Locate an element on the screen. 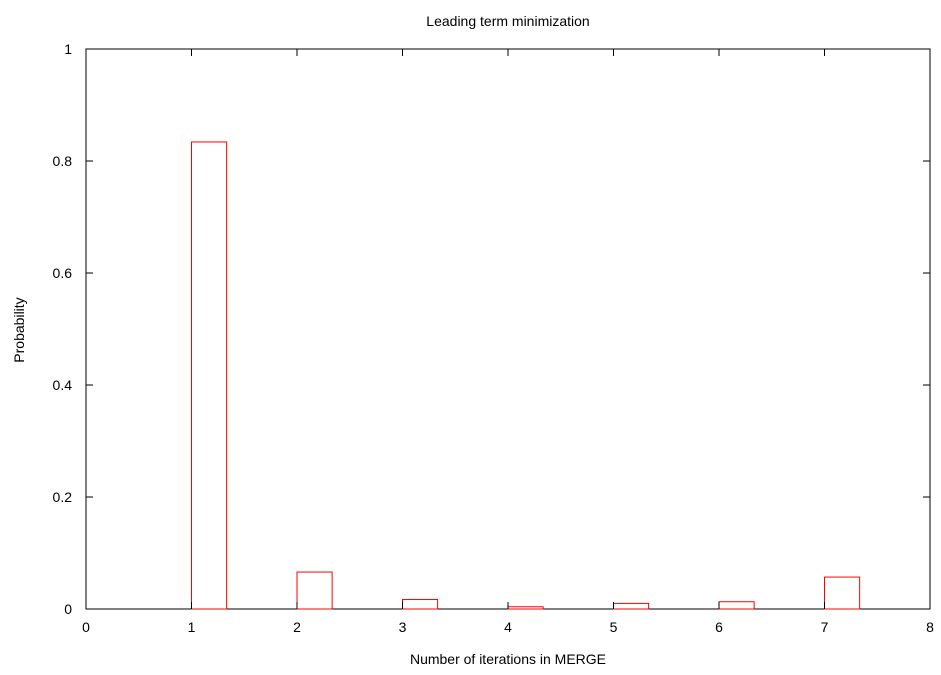  y-tick-label: 0.8 is located at coordinates (63, 161).